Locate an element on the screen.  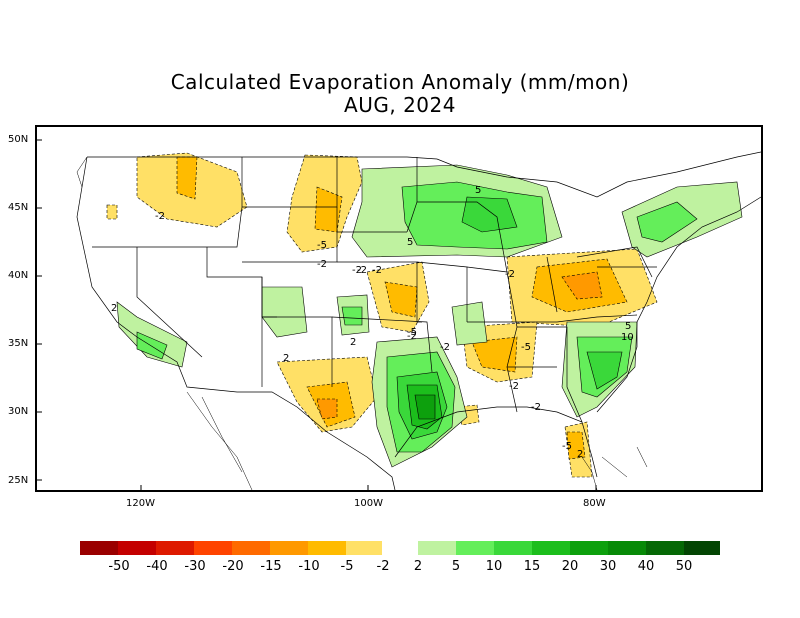
legend-label: -5 is located at coordinates (347, 566).